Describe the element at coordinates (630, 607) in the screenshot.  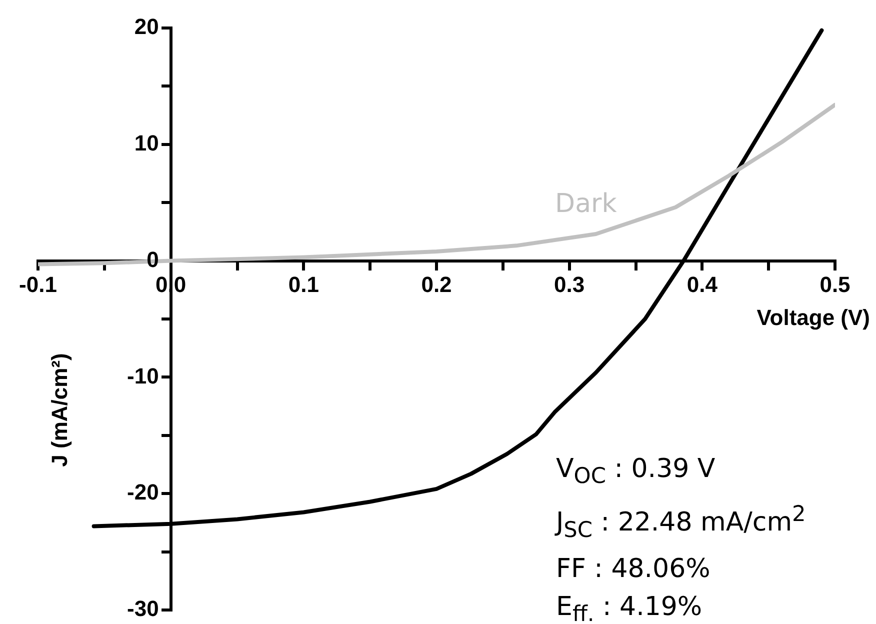
I see `annotation: E$_{ff.}$ : 4.19%` at that location.